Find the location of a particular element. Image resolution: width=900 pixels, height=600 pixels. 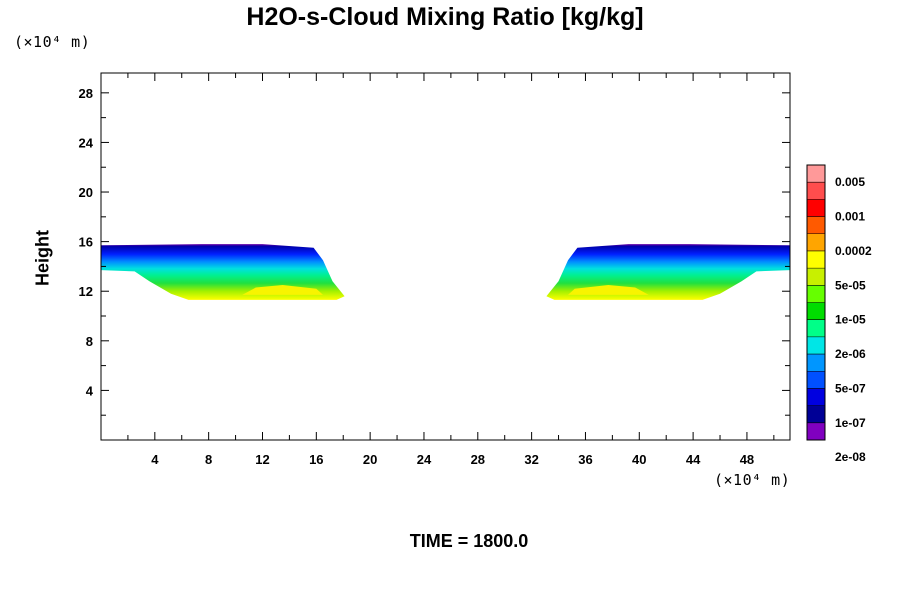

x-tick-label: 20 is located at coordinates (370, 459).